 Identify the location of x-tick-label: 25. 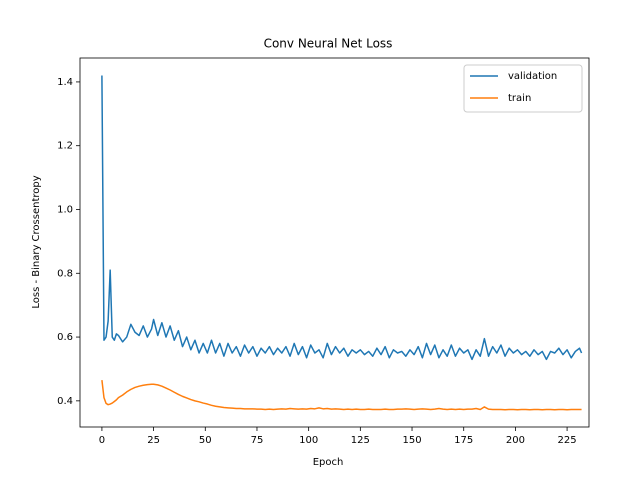
(153, 440).